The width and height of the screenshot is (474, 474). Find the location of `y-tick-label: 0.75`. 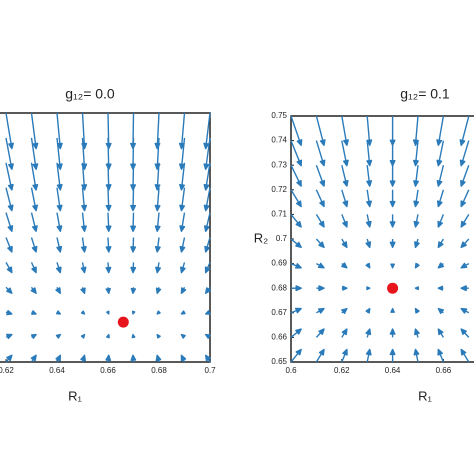

y-tick-label: 0.75 is located at coordinates (279, 115).